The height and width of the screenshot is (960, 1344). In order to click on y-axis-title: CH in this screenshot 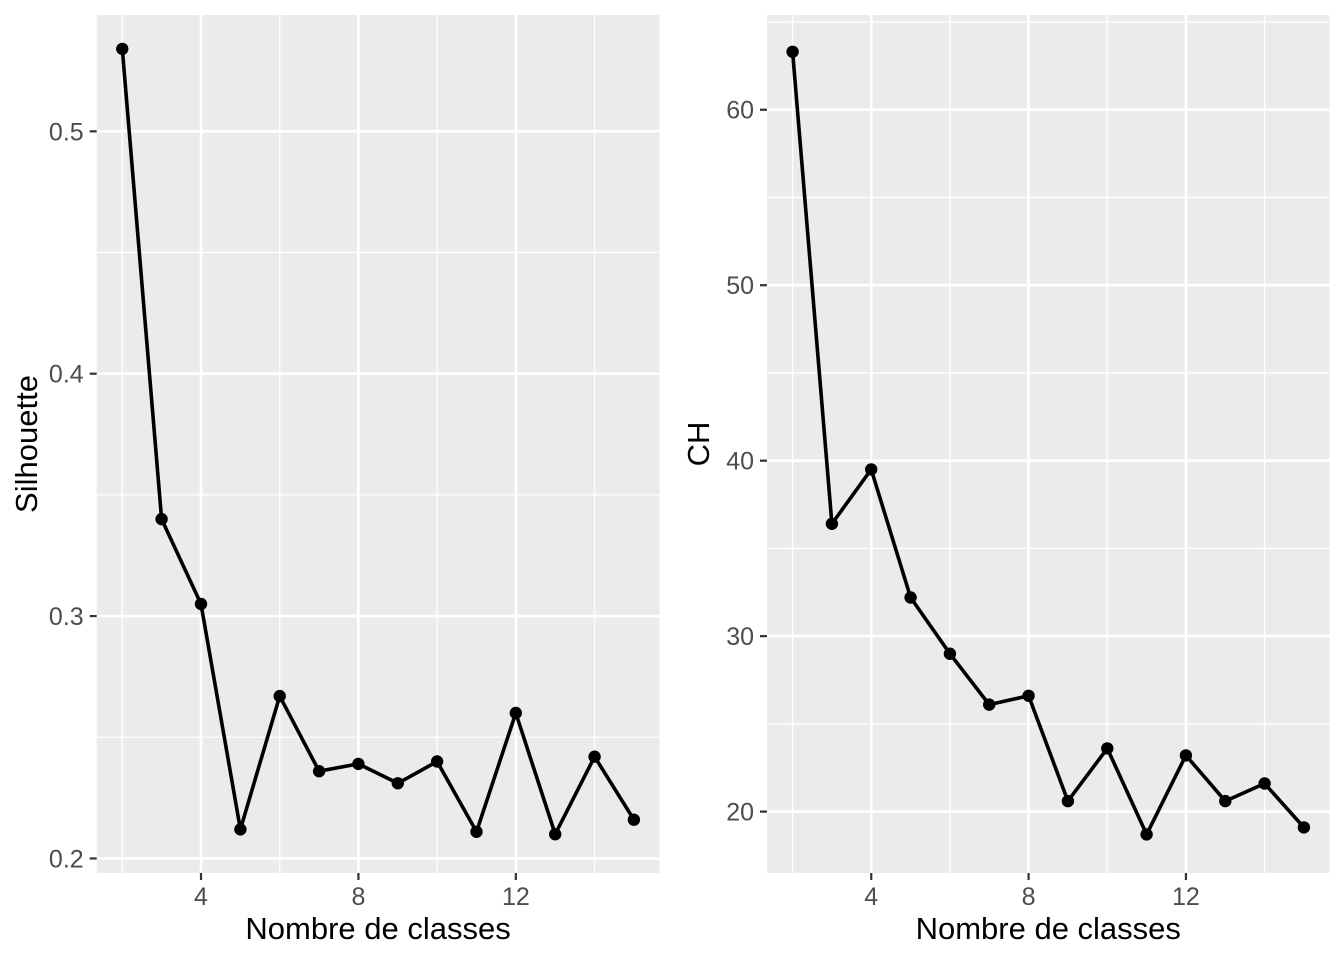, I will do `click(698, 444)`.